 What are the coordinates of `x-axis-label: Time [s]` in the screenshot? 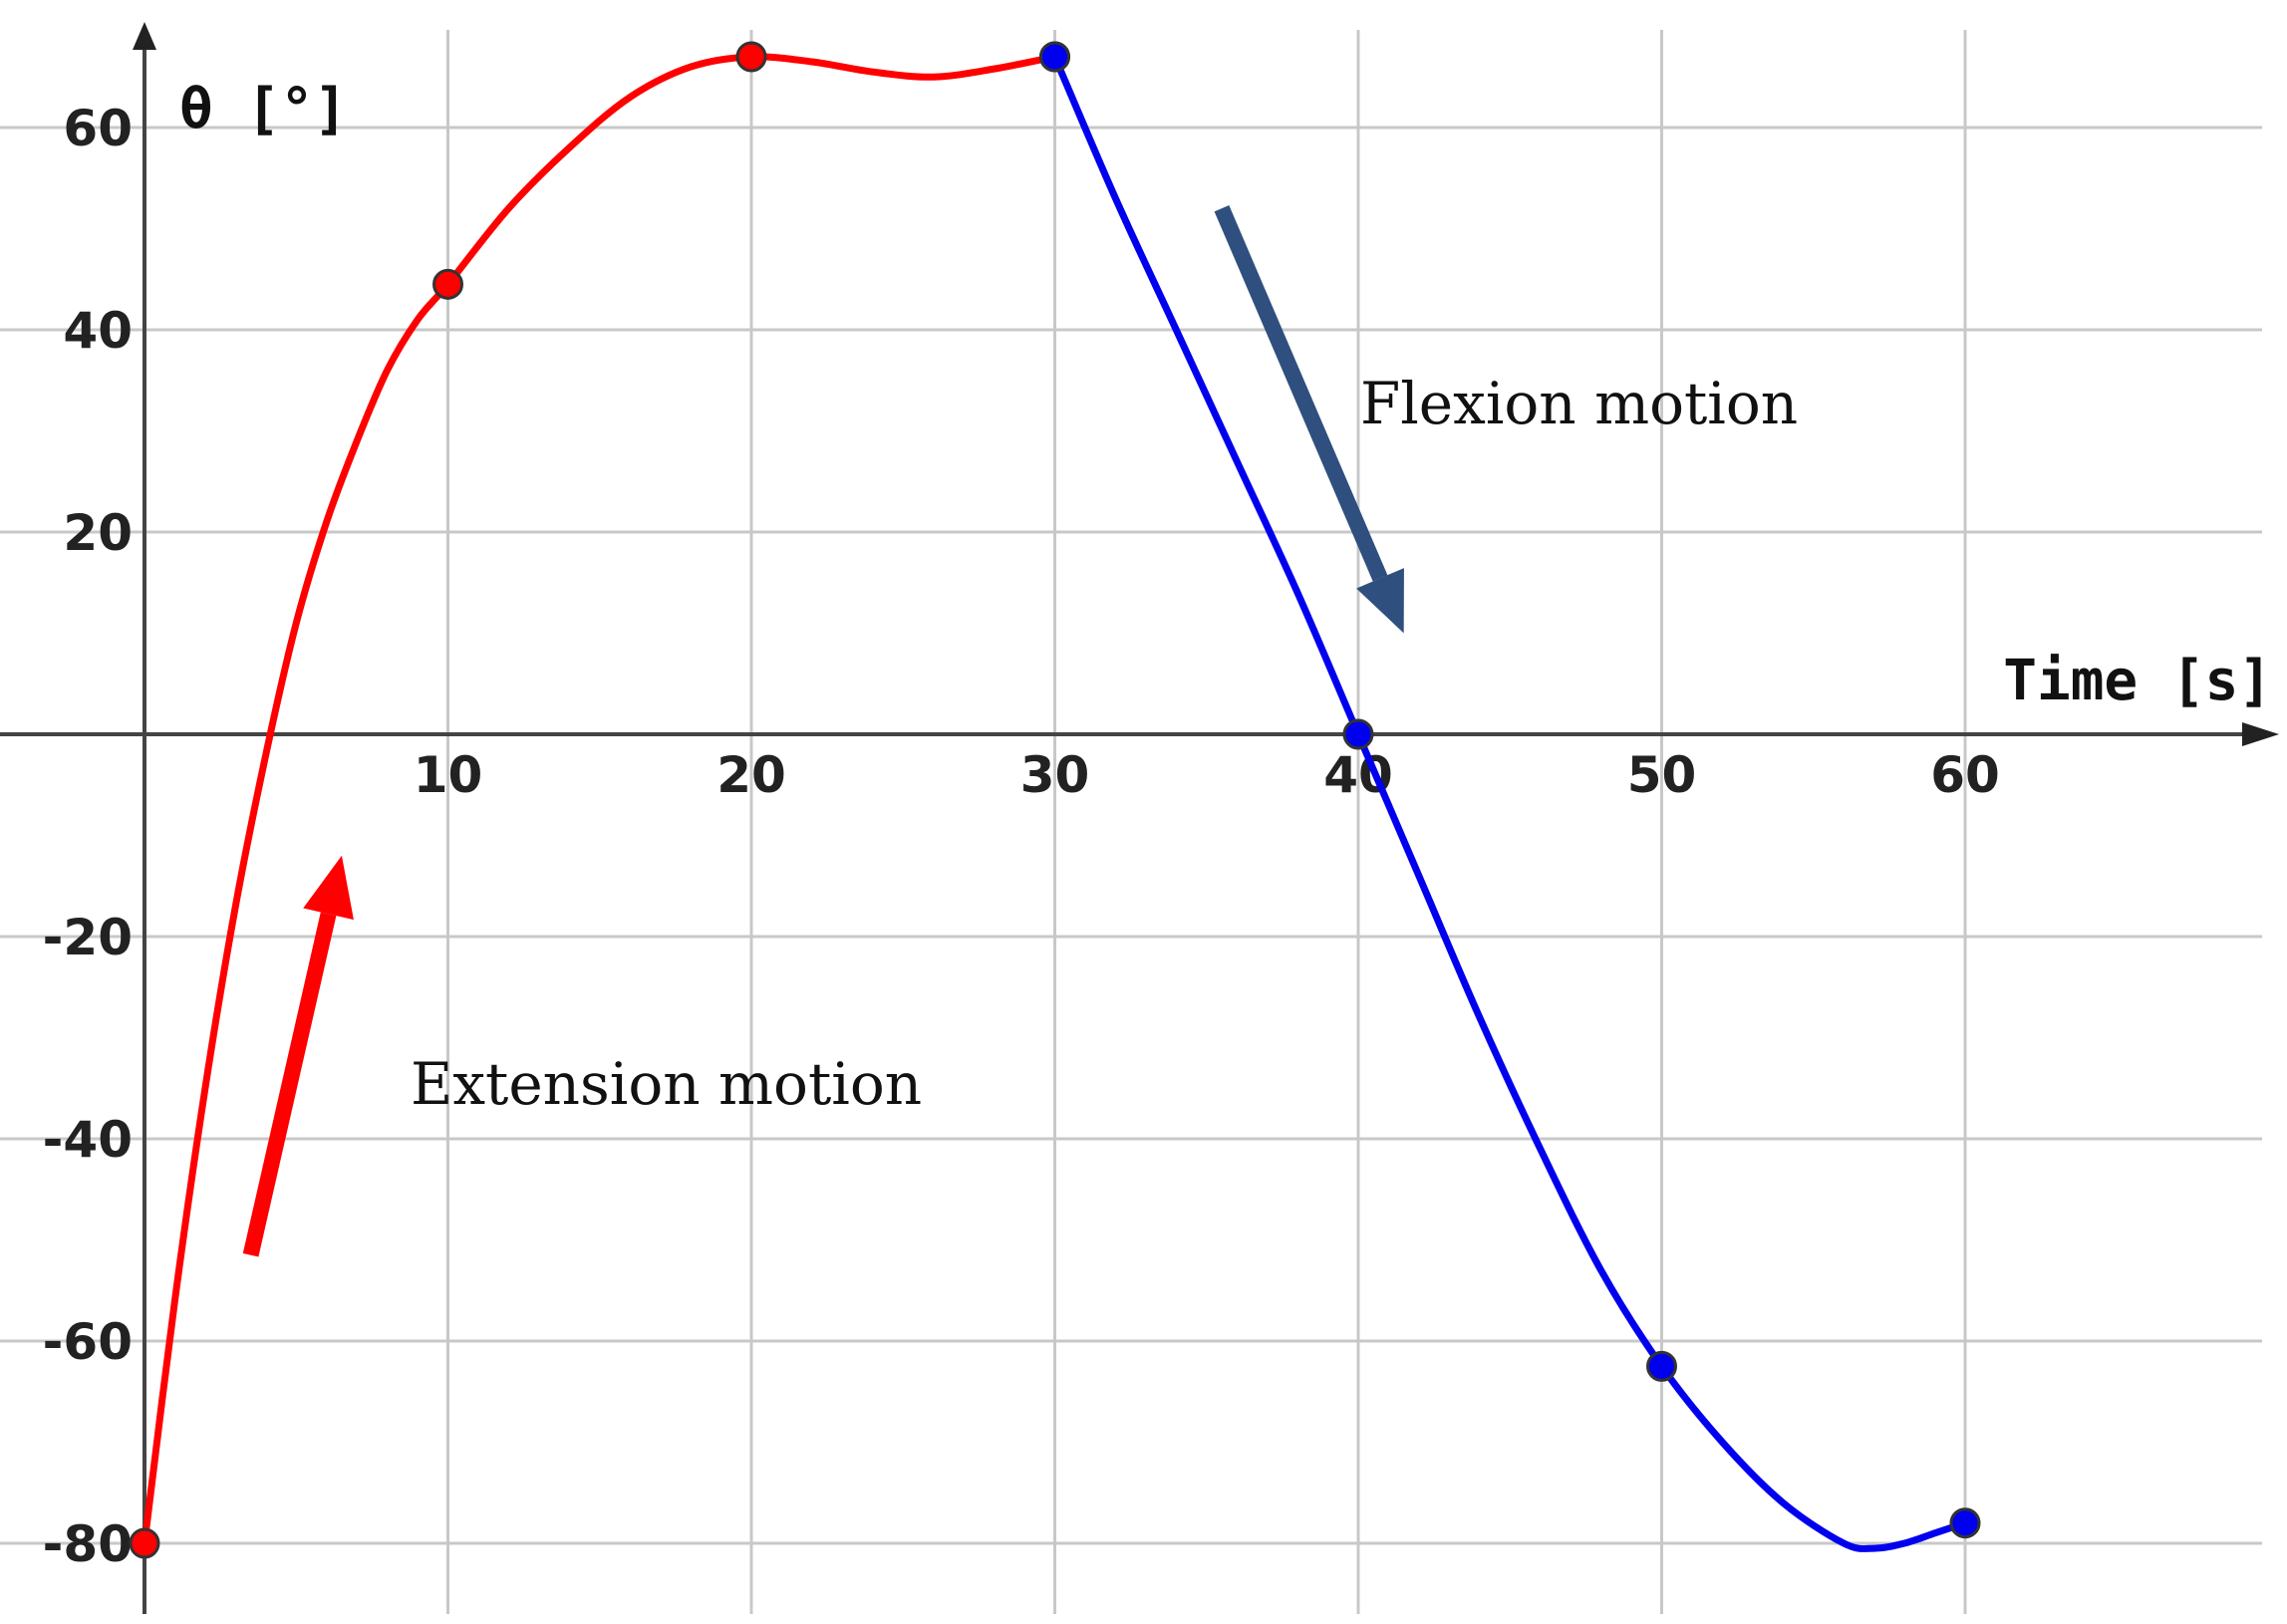 It's located at (2137, 681).